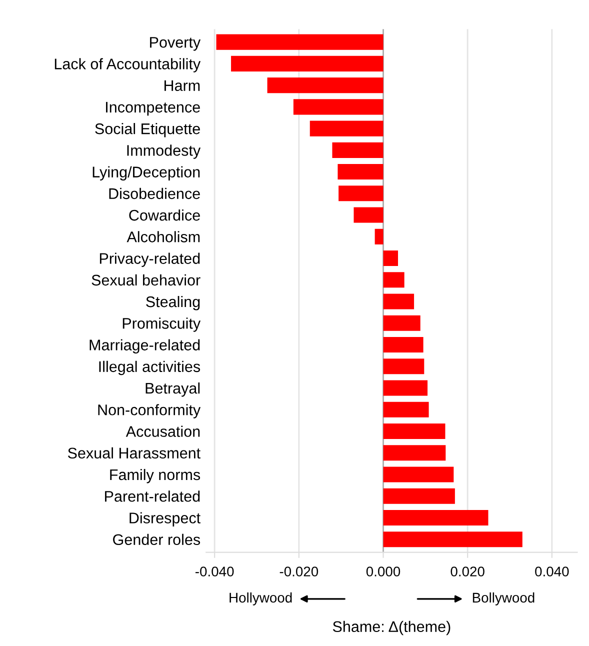 The image size is (589, 646). What do you see at coordinates (154, 194) in the screenshot?
I see `y-tick-label: Disobedience` at bounding box center [154, 194].